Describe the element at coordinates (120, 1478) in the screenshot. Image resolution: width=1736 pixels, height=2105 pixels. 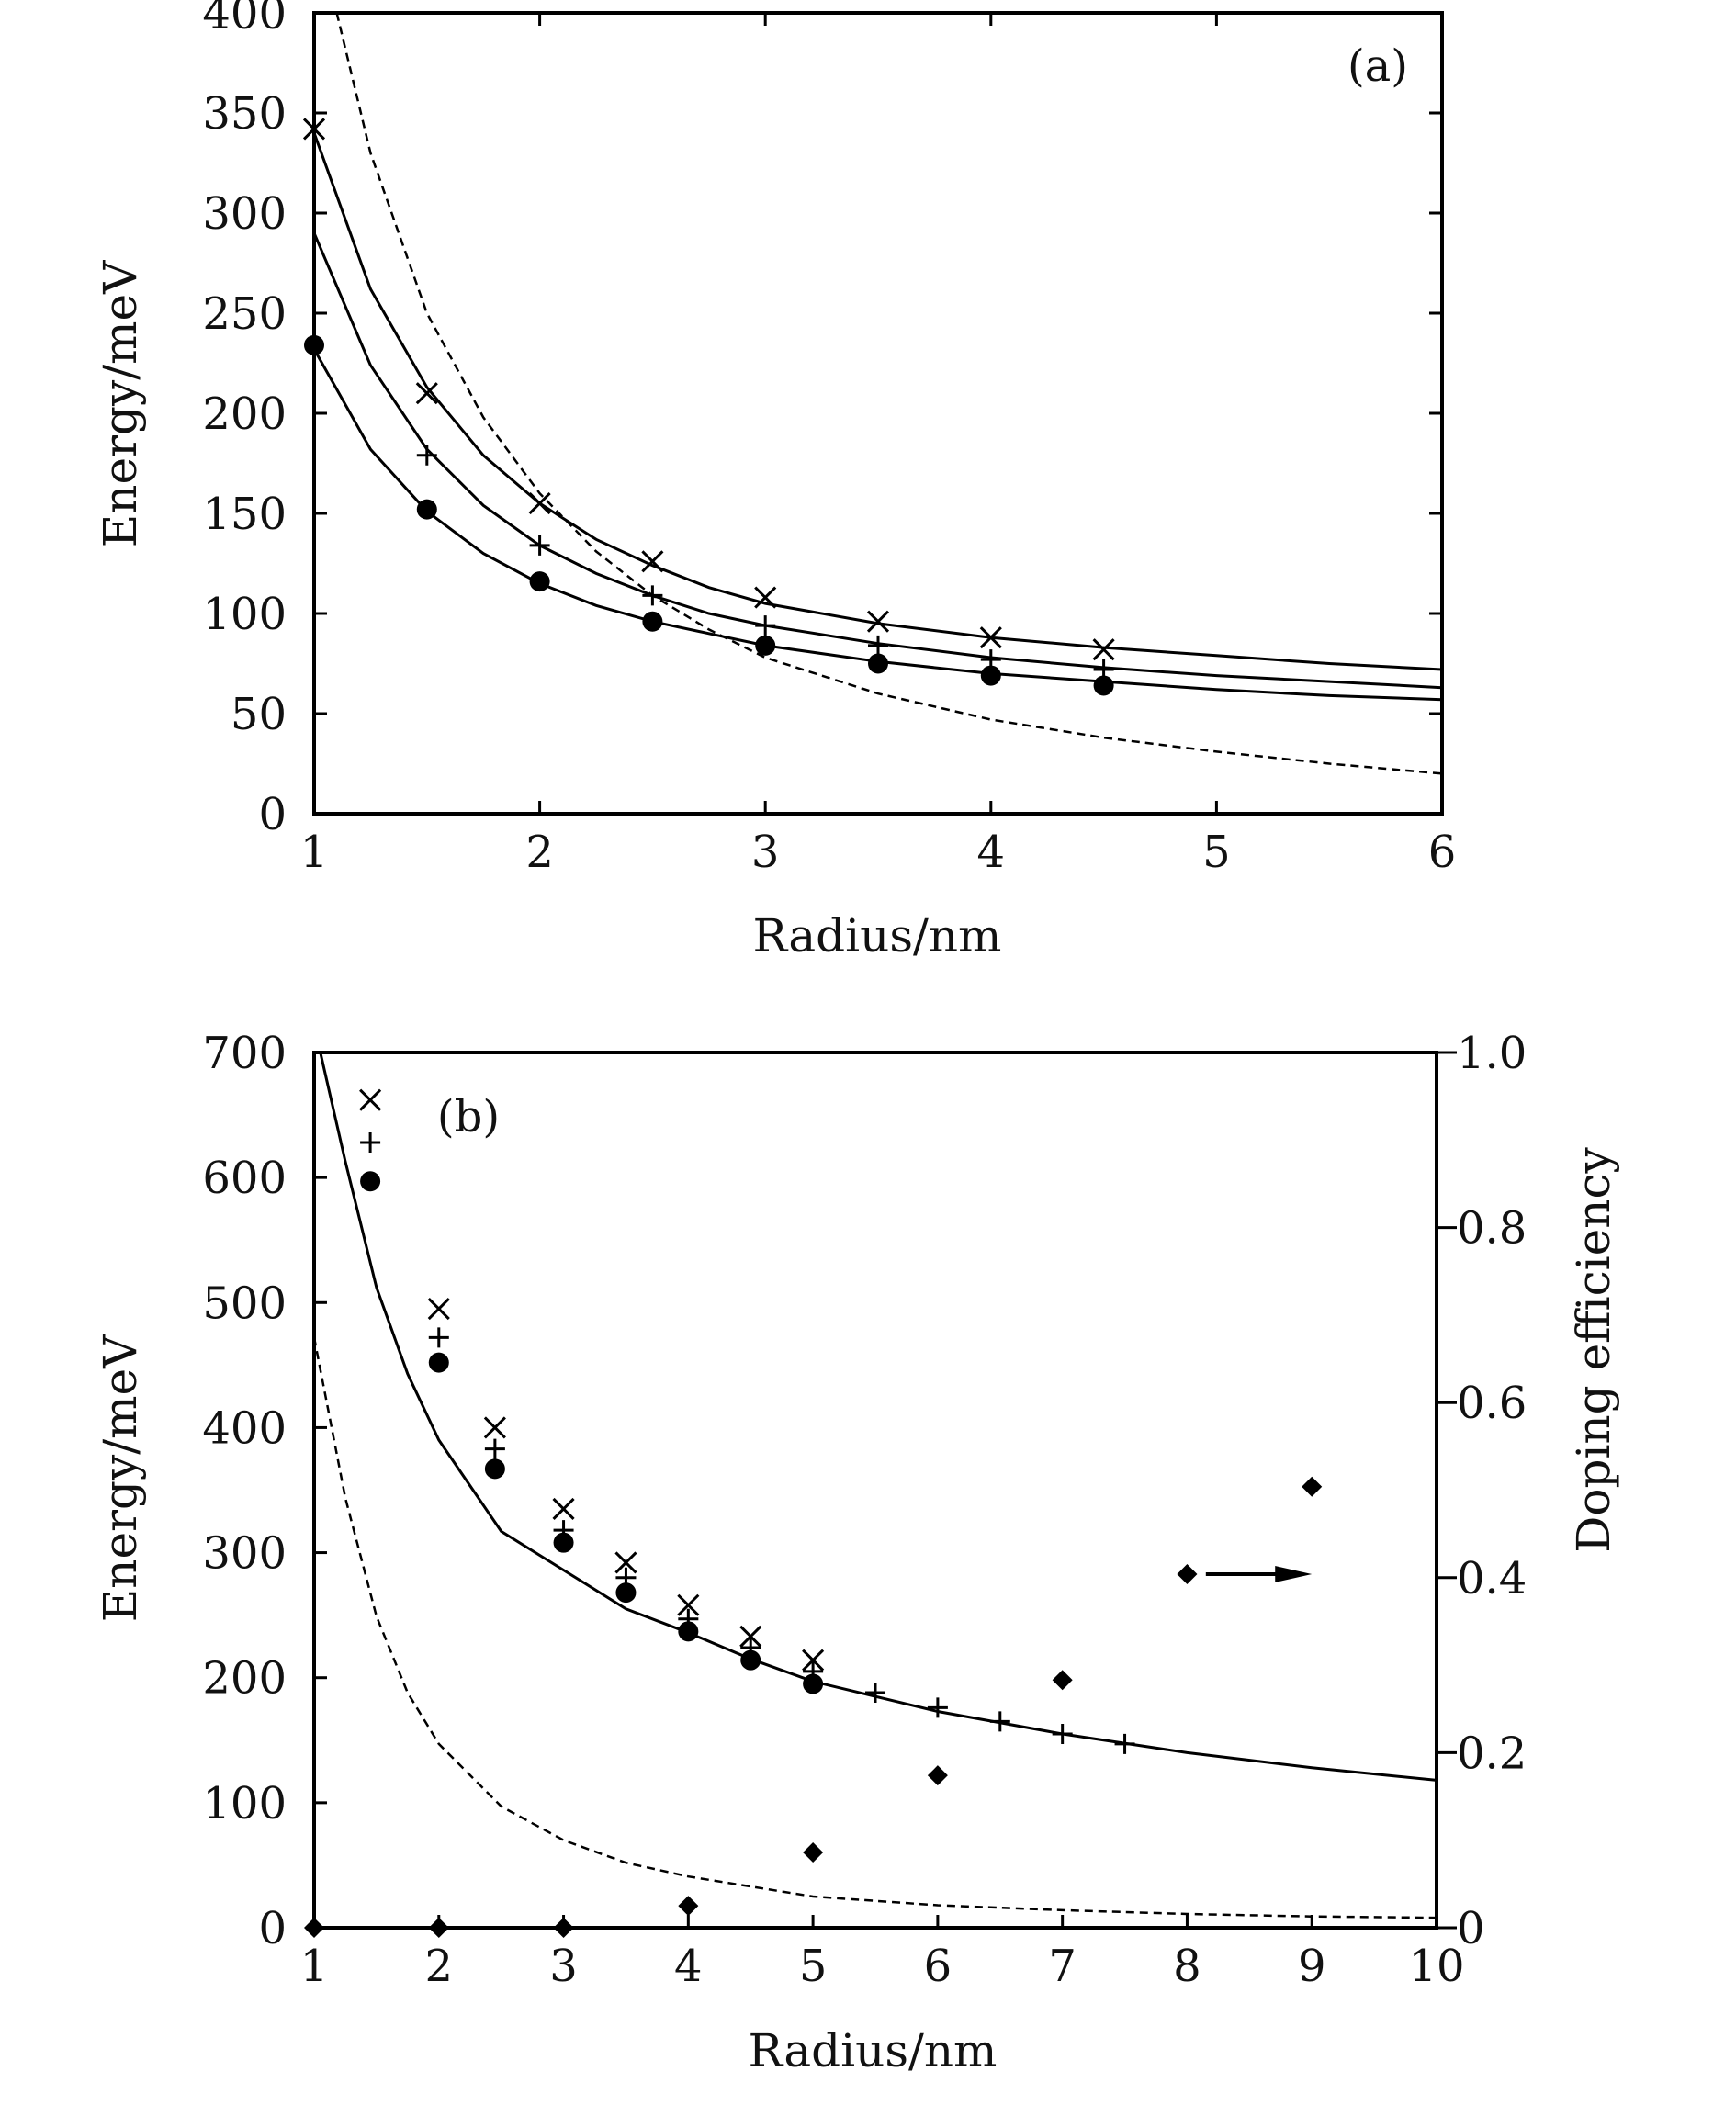
I see `panel-b-y-axis-label: Energy/meV` at that location.